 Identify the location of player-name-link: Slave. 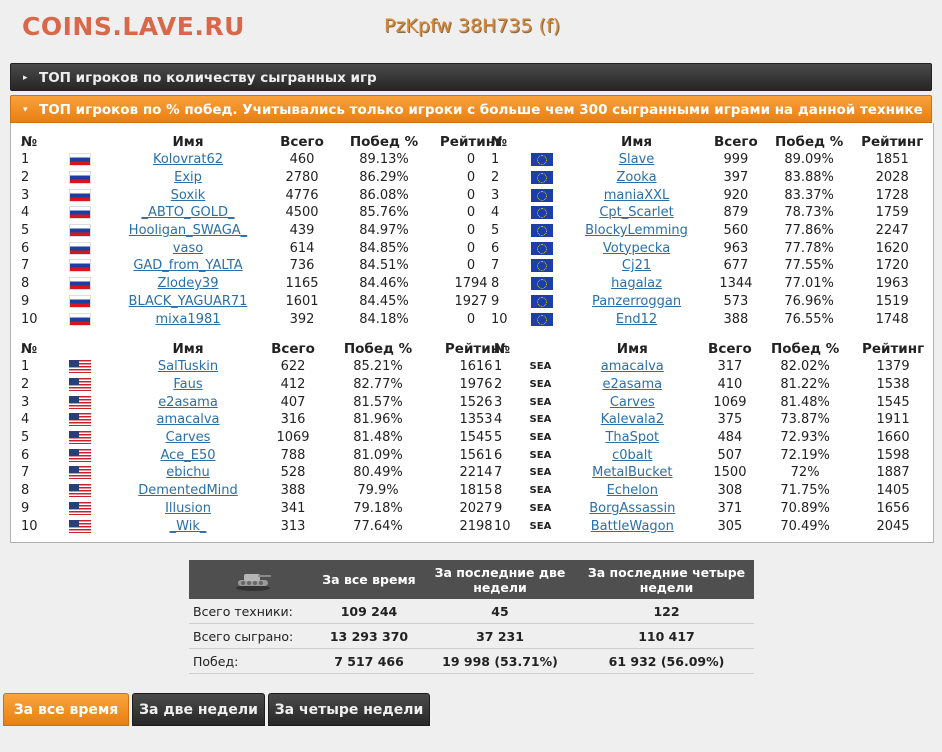
(636, 160).